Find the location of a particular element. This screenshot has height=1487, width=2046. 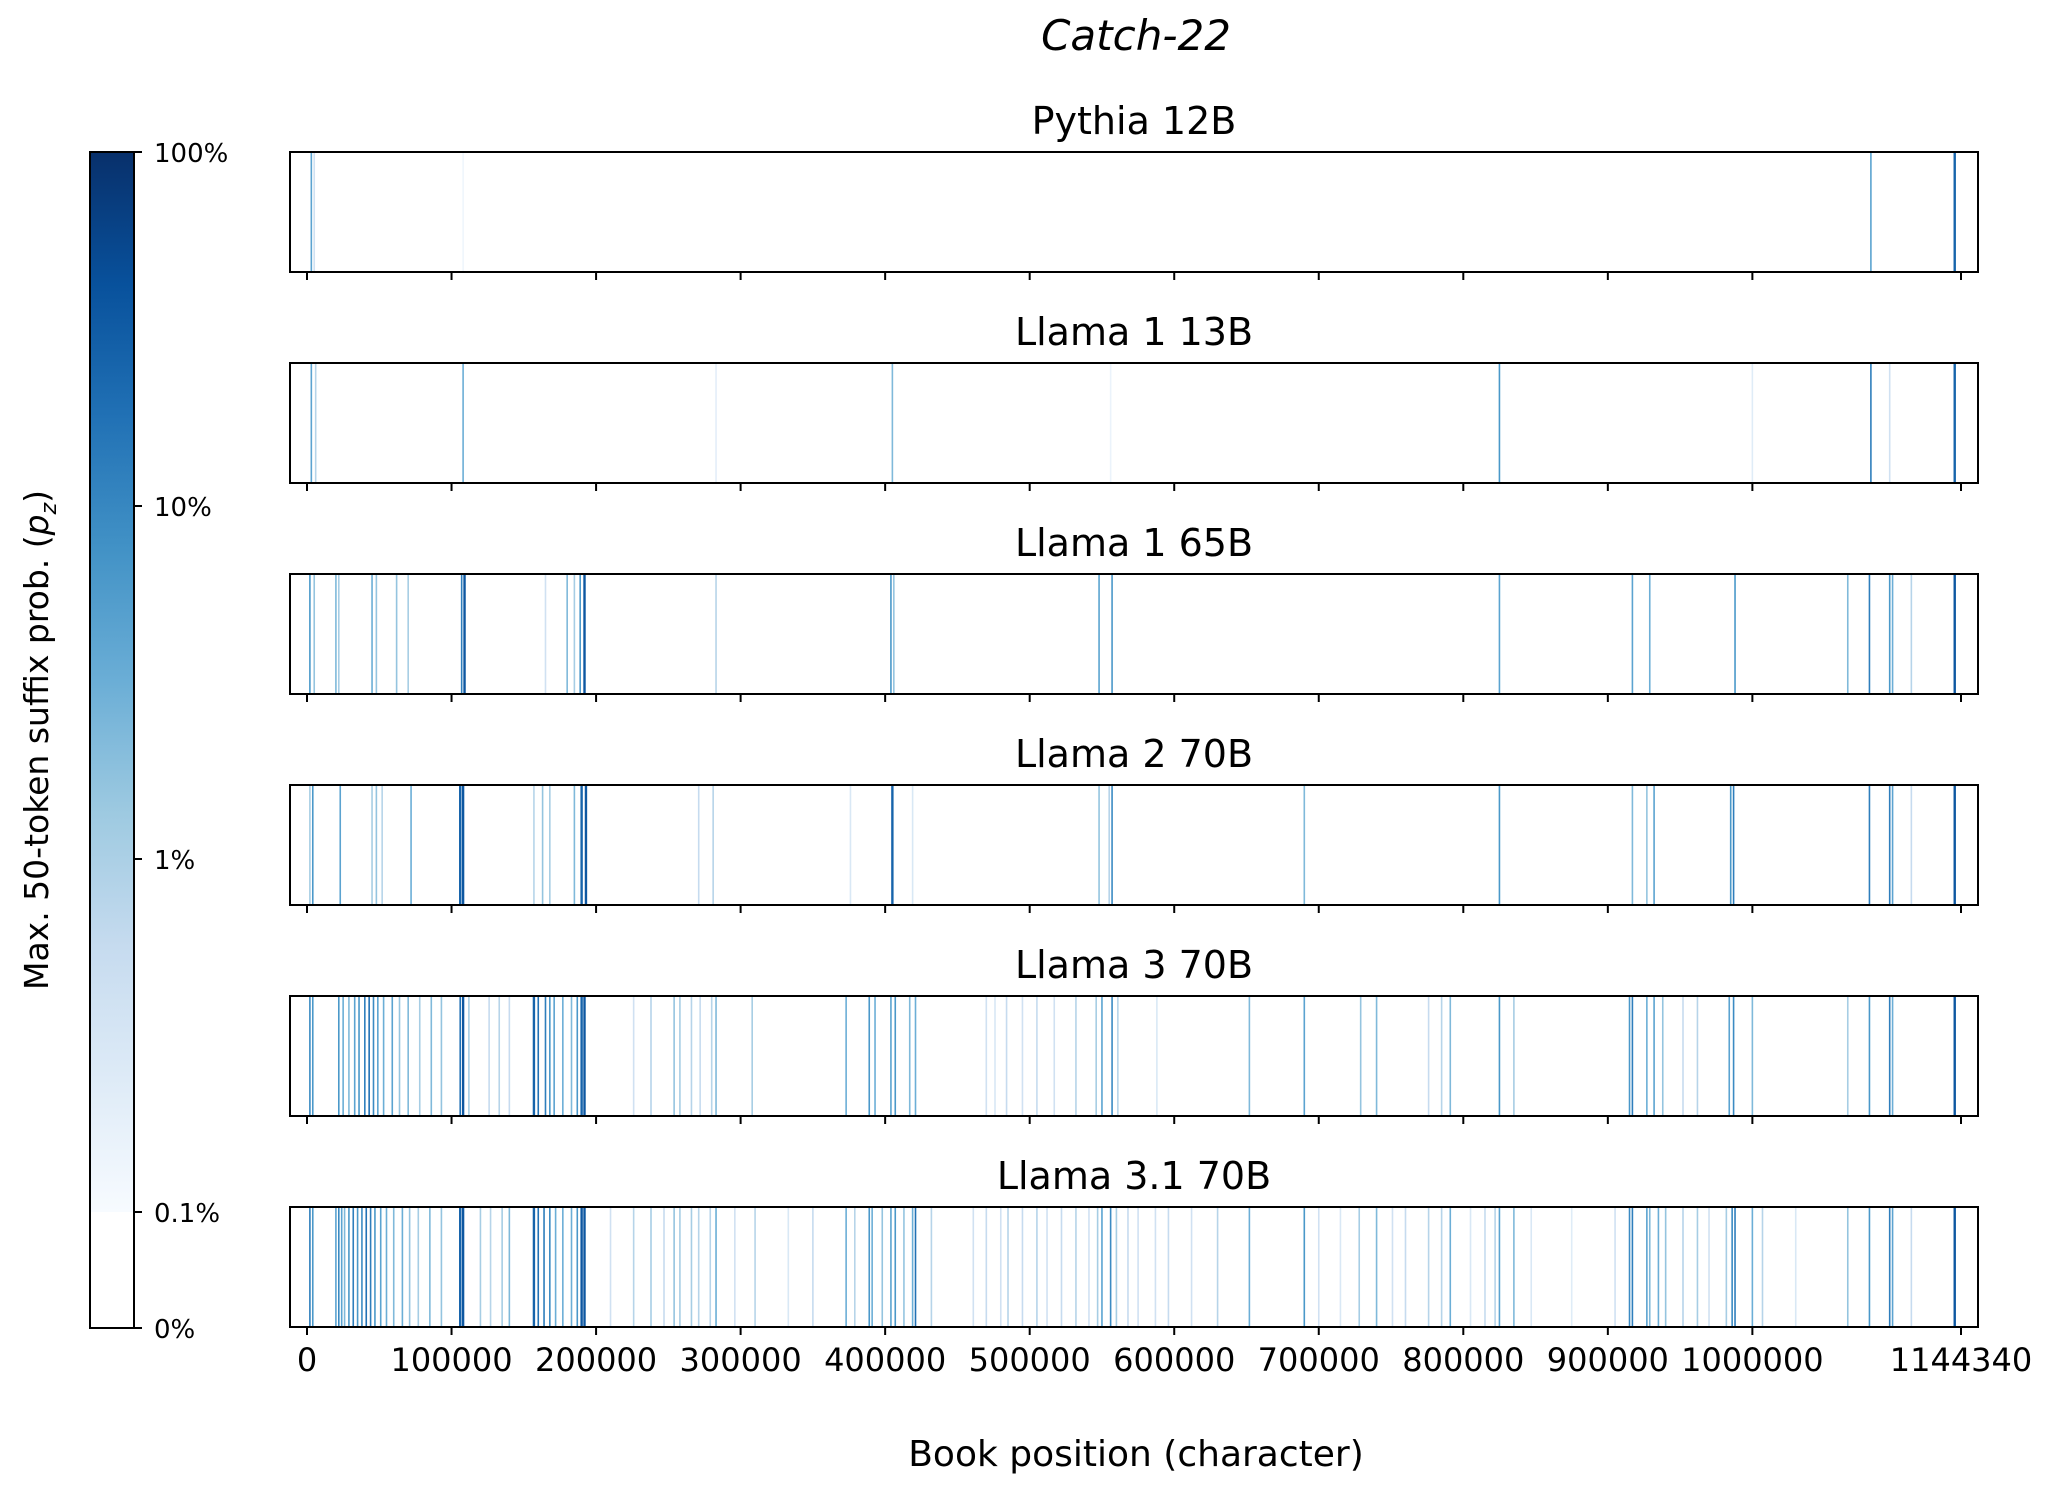

x-axis-label: Book position (character) is located at coordinates (1136, 1454).